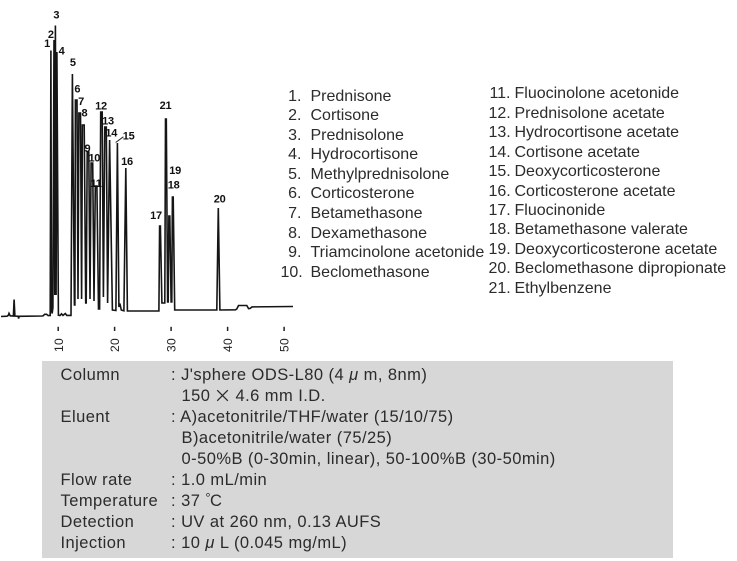 The width and height of the screenshot is (737, 561). Describe the element at coordinates (77, 90) in the screenshot. I see `svg-text: 6` at that location.